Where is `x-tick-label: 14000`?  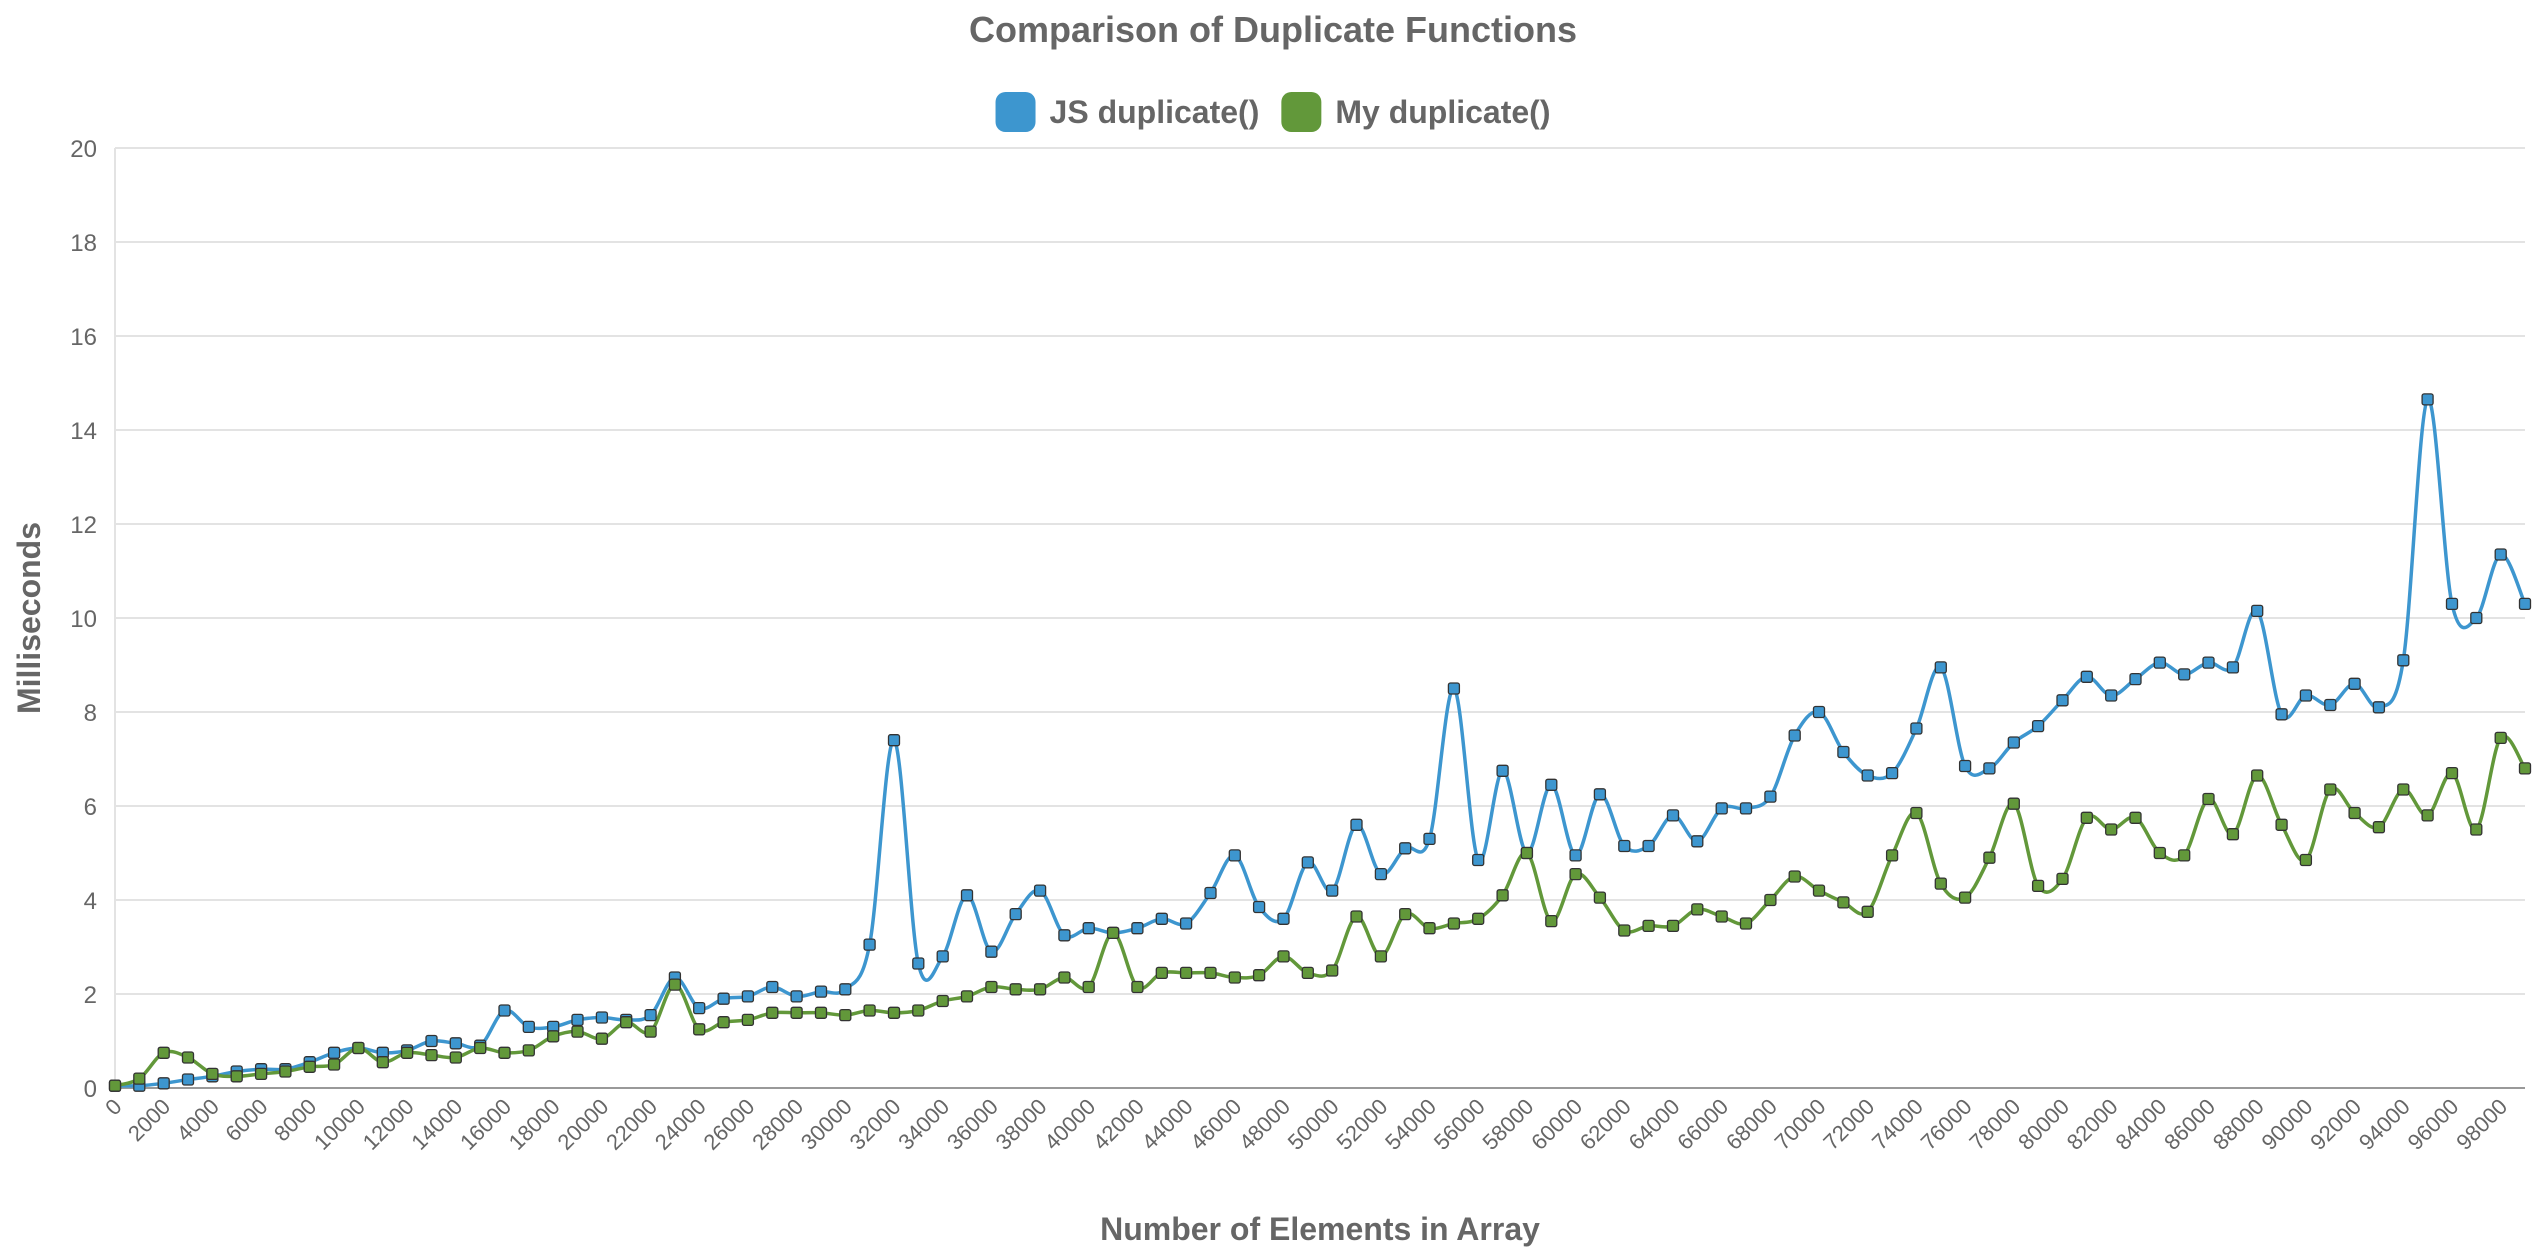 x-tick-label: 14000 is located at coordinates (436, 1124).